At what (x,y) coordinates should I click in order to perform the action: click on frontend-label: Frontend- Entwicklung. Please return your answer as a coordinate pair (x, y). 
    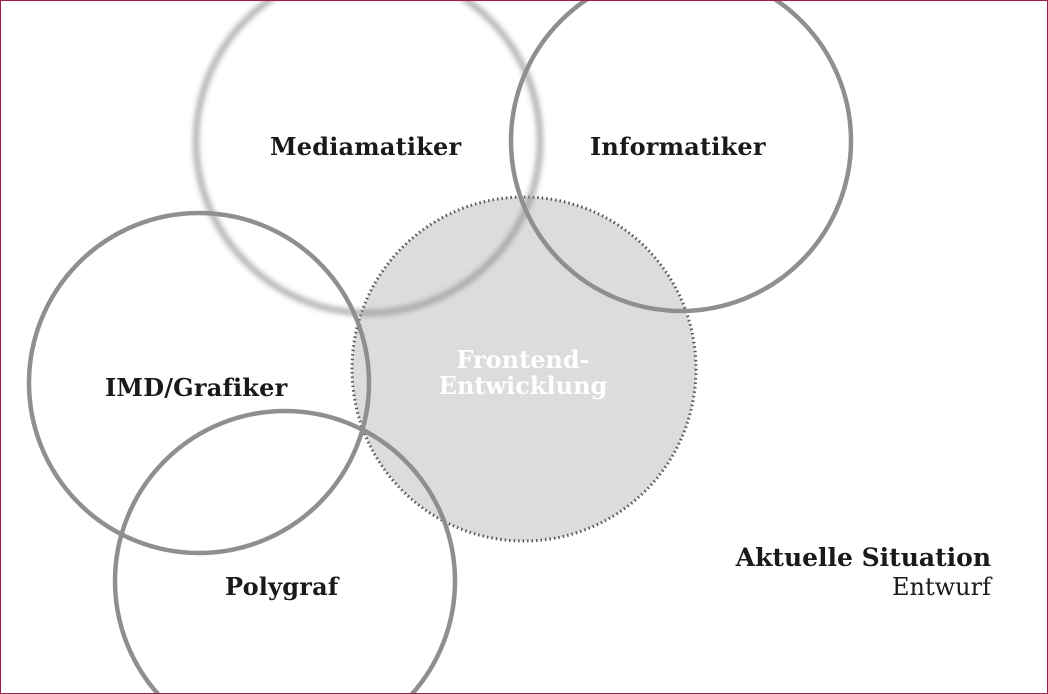
    Looking at the image, I should click on (523, 373).